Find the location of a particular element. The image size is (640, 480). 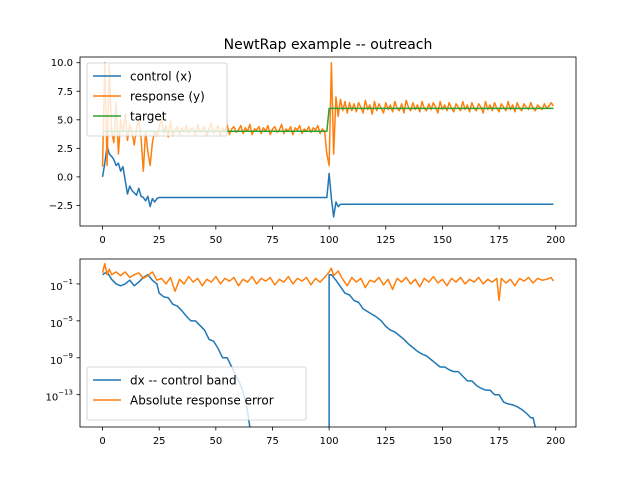

y-tick-label: 10⁻¹ is located at coordinates (61, 285).